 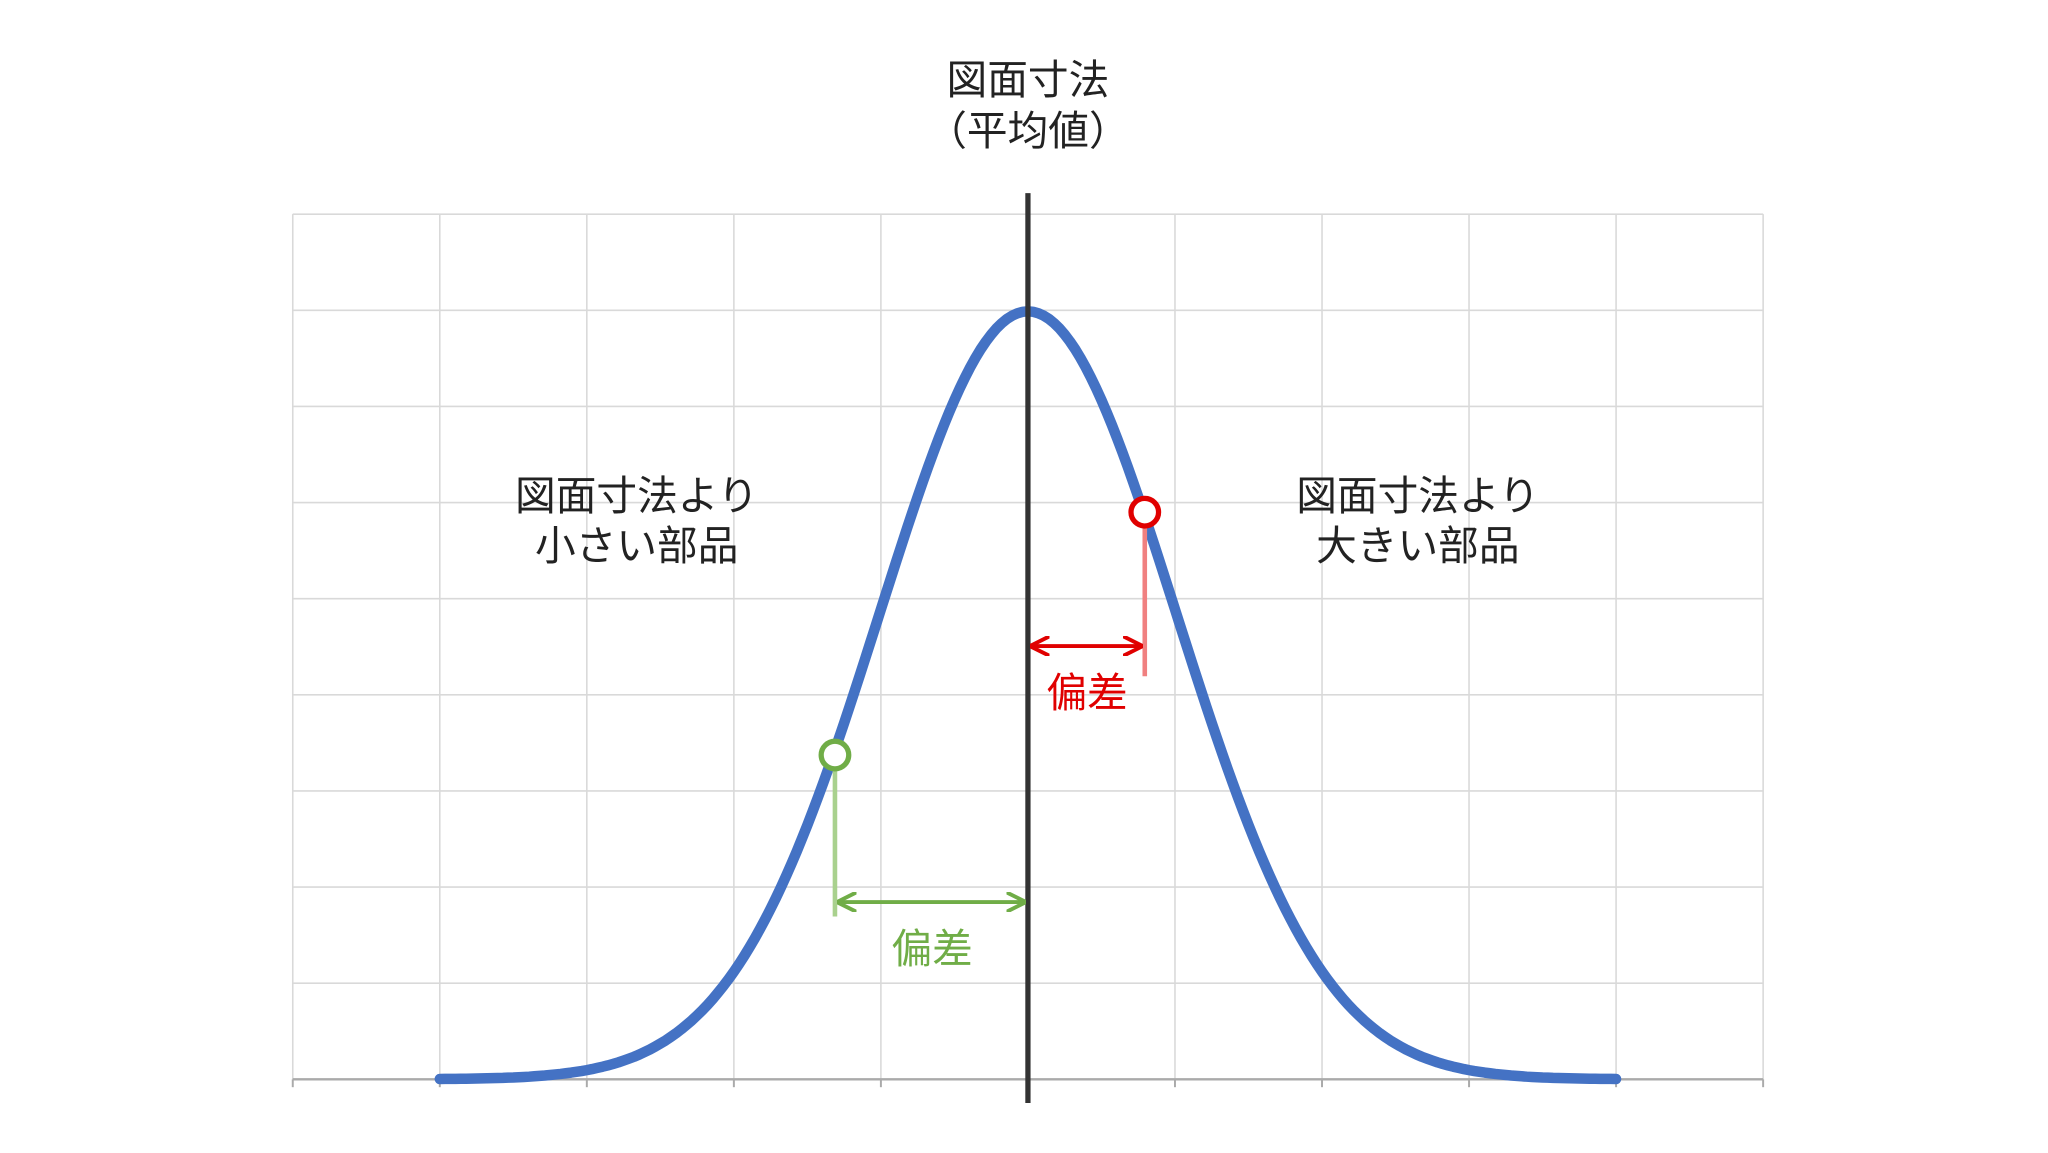 I want to click on subtitle: （平均値）, so click(x=1027, y=131).